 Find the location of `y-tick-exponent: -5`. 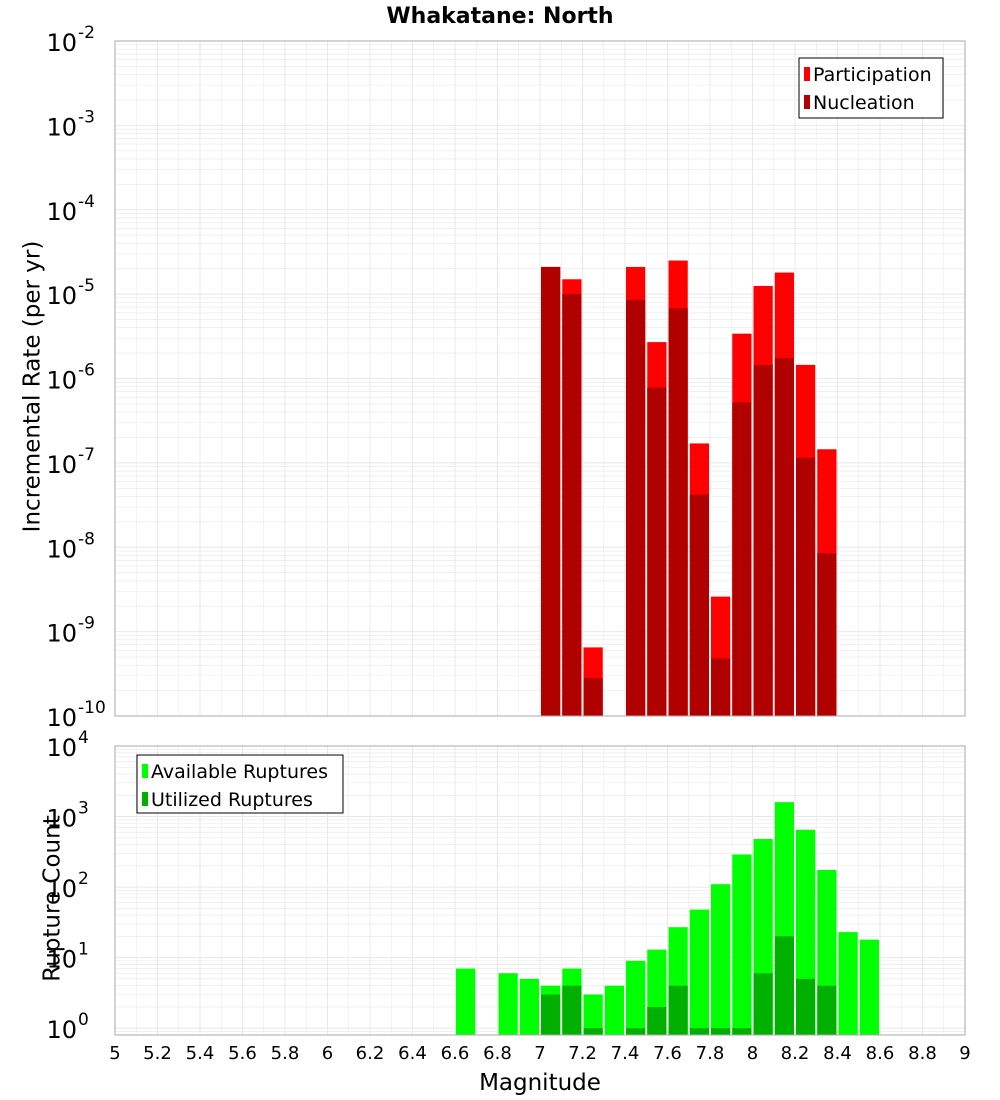

y-tick-exponent: -5 is located at coordinates (86, 286).